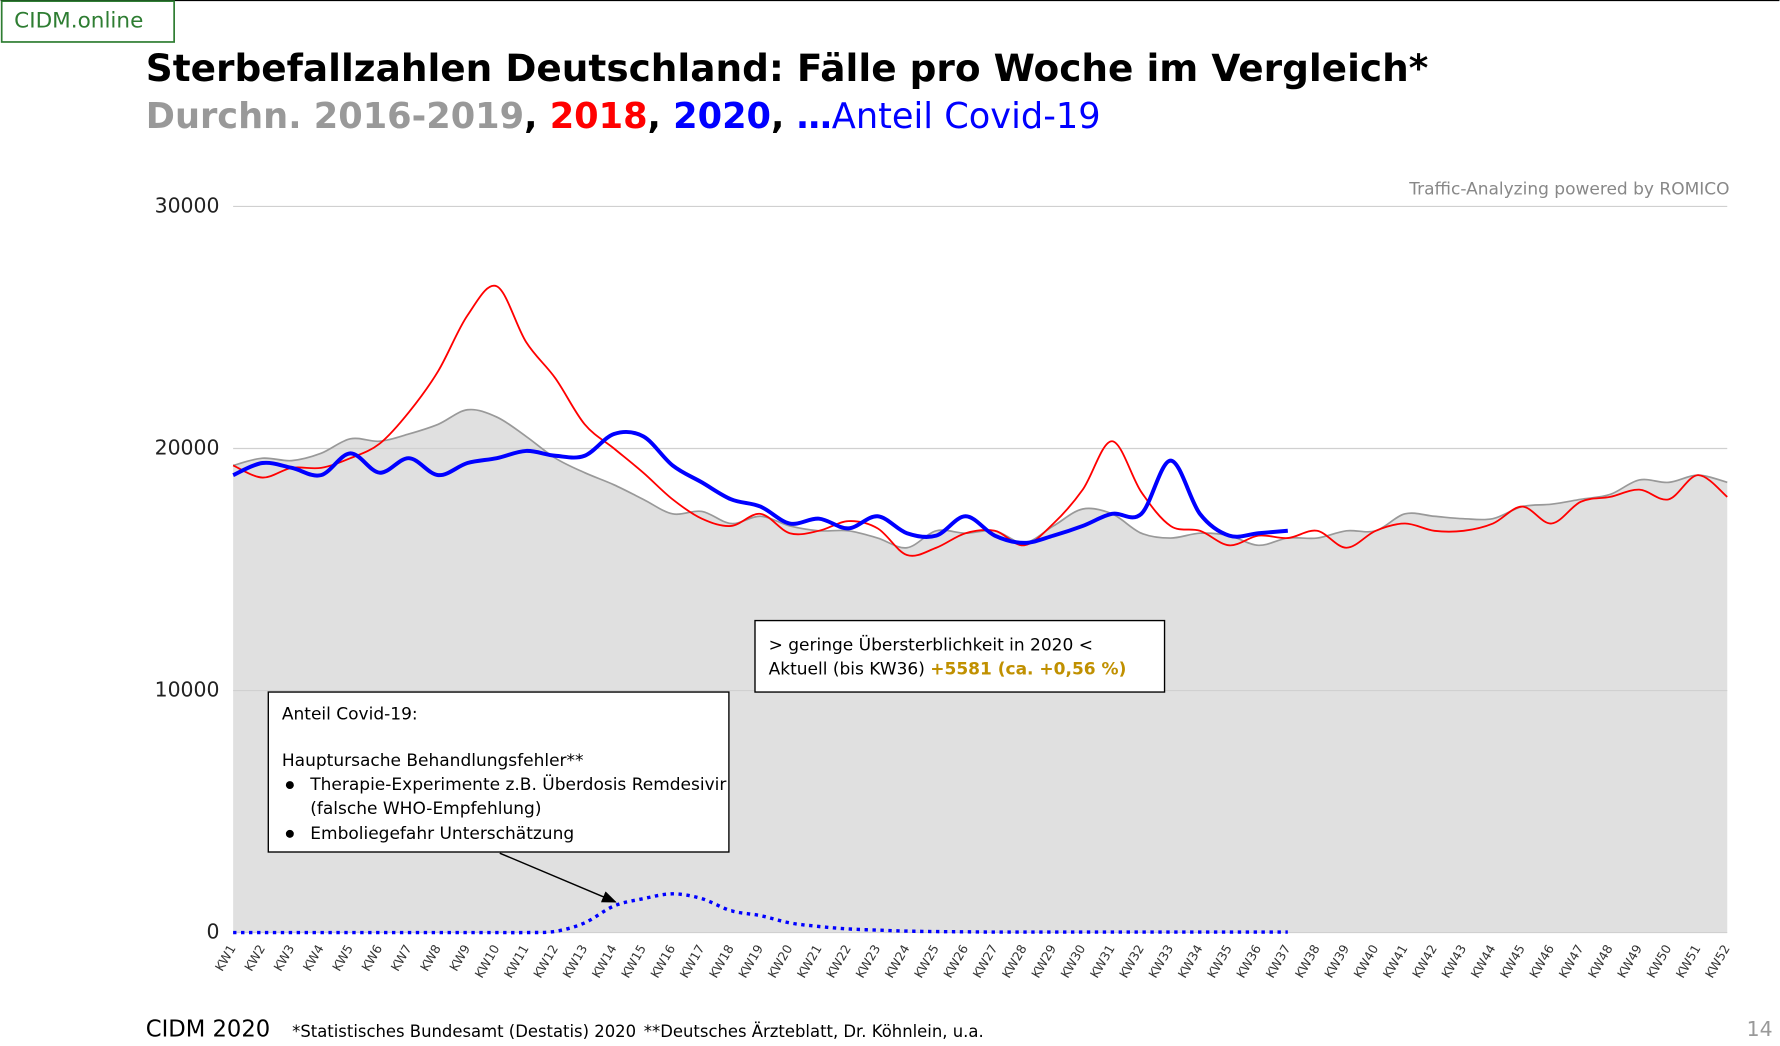  I want to click on annotation-text: Aktuell (bis KW36), so click(850, 669).